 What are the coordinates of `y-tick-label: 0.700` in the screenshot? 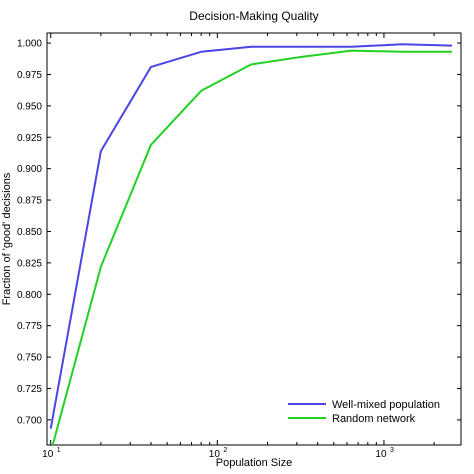 It's located at (29, 420).